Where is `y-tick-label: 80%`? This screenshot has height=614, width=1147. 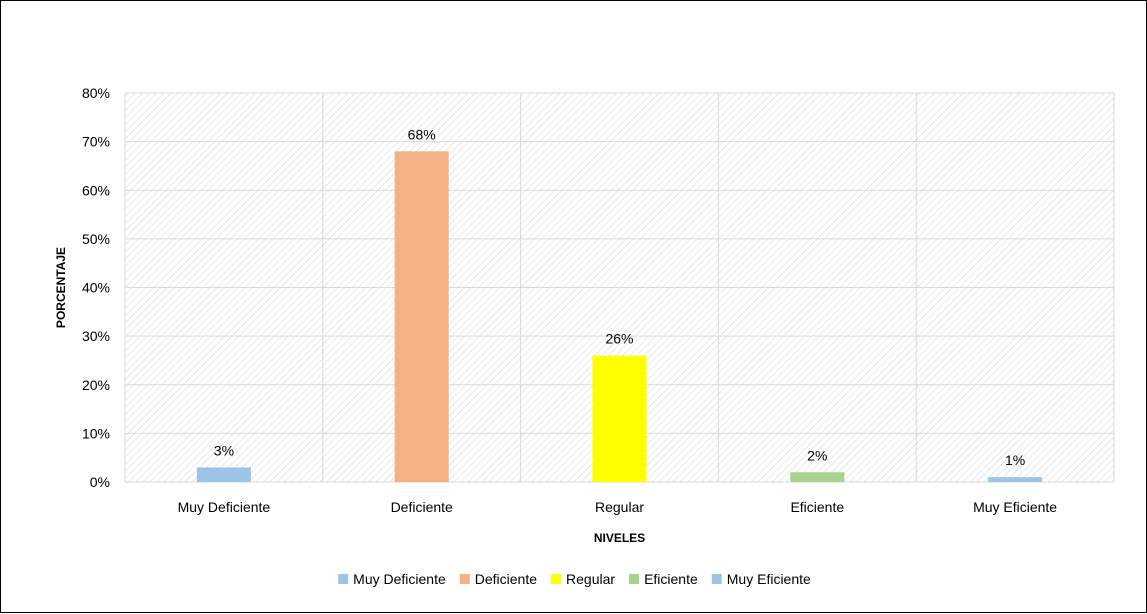
y-tick-label: 80% is located at coordinates (96, 93).